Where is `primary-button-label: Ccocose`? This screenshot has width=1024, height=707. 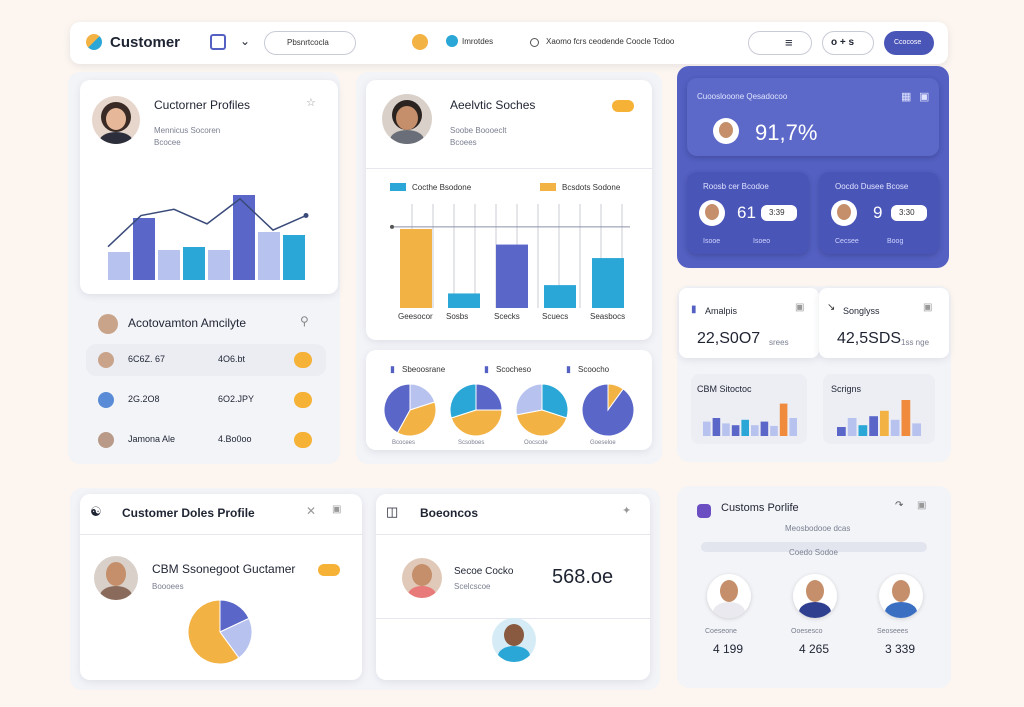 primary-button-label: Ccocose is located at coordinates (908, 42).